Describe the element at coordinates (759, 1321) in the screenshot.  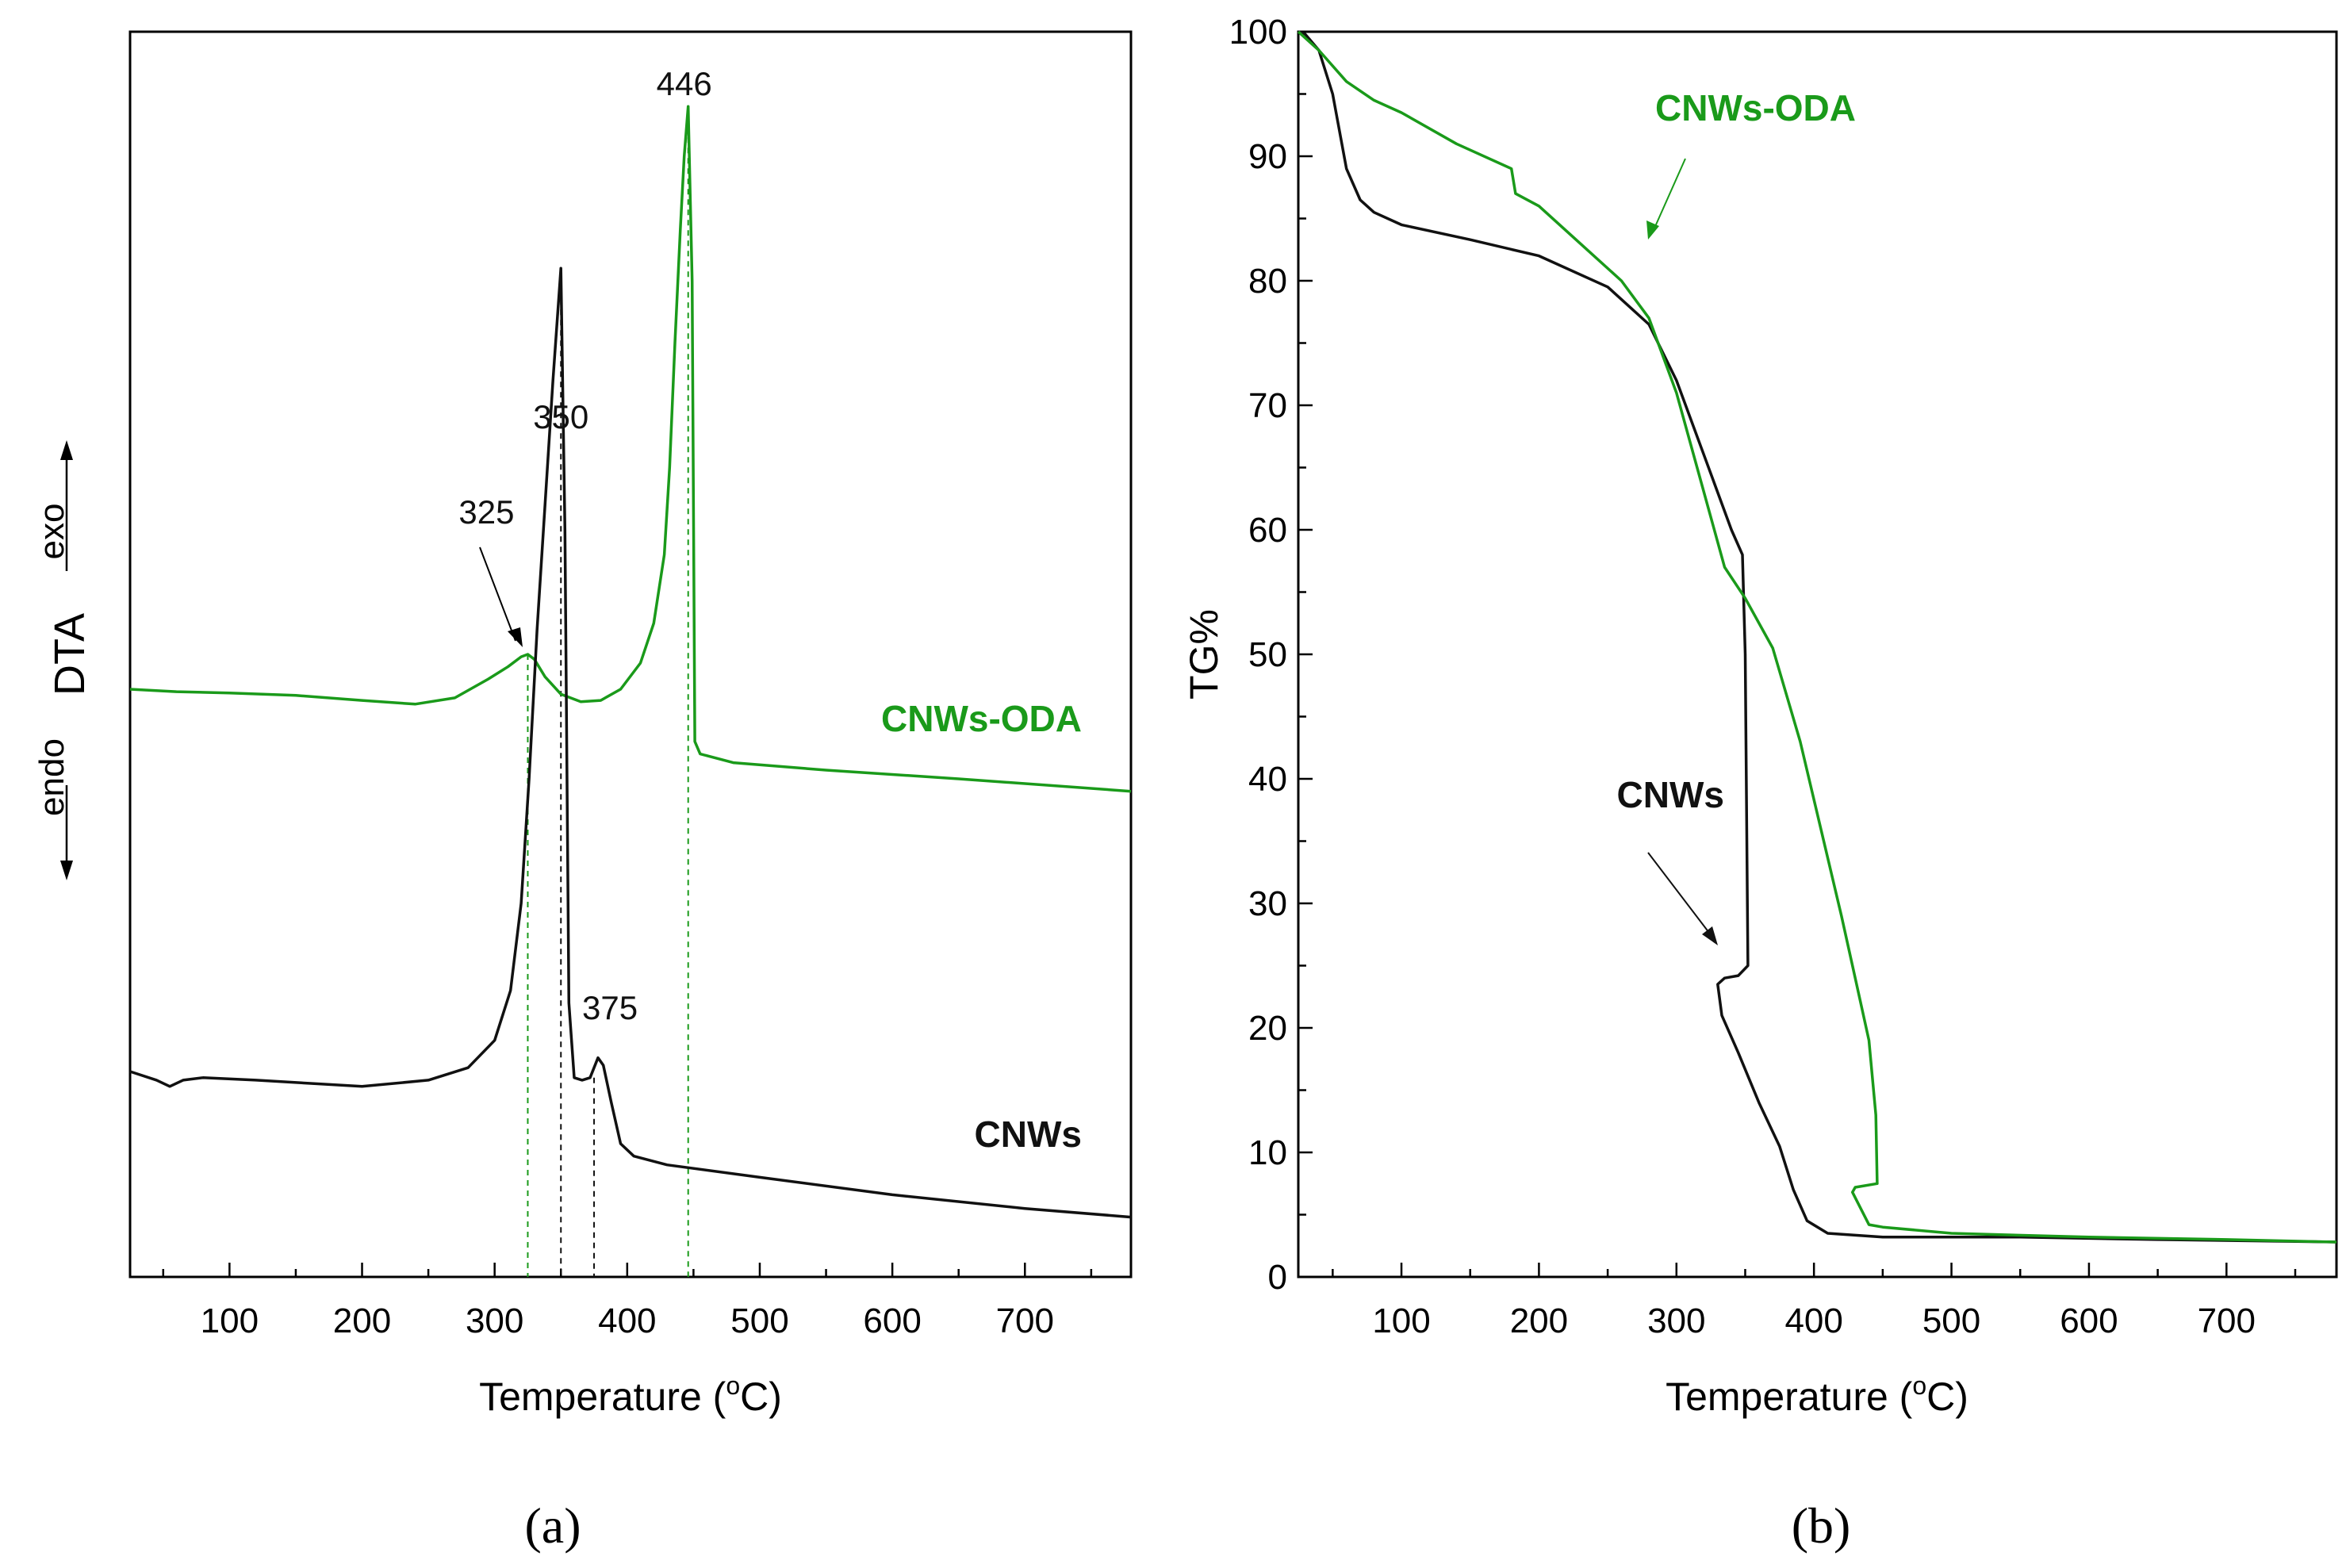
I see `dta-x-tick-label-500: 500` at that location.